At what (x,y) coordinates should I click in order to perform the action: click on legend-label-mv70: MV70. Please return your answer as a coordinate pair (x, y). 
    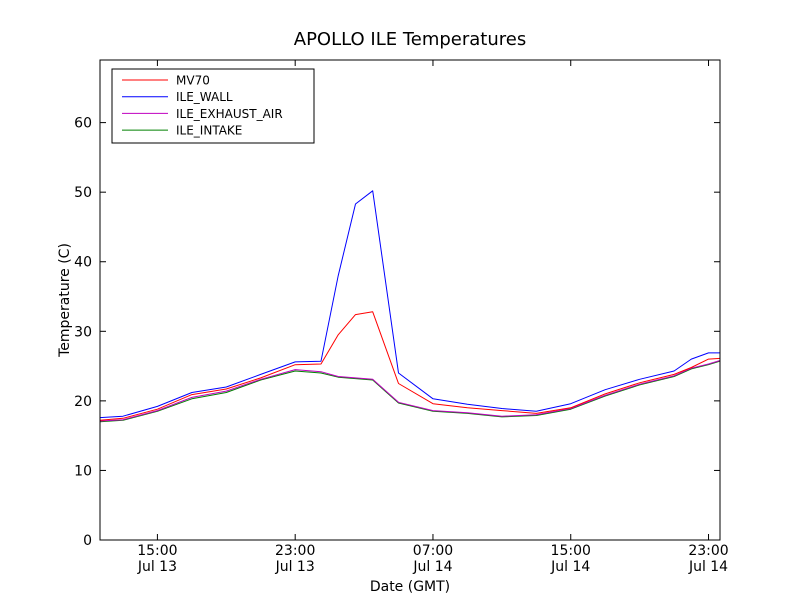
    Looking at the image, I should click on (193, 81).